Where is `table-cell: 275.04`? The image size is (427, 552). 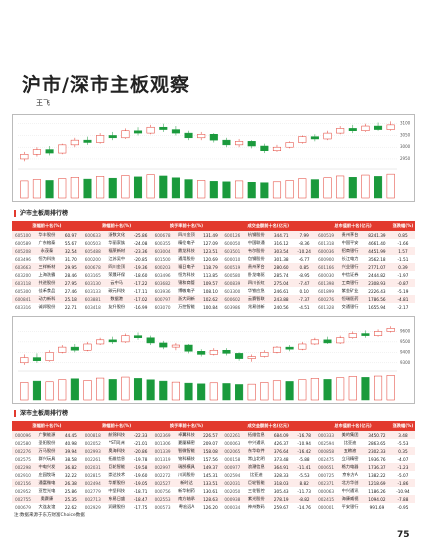 table-cell: 275.04 is located at coordinates (281, 283).